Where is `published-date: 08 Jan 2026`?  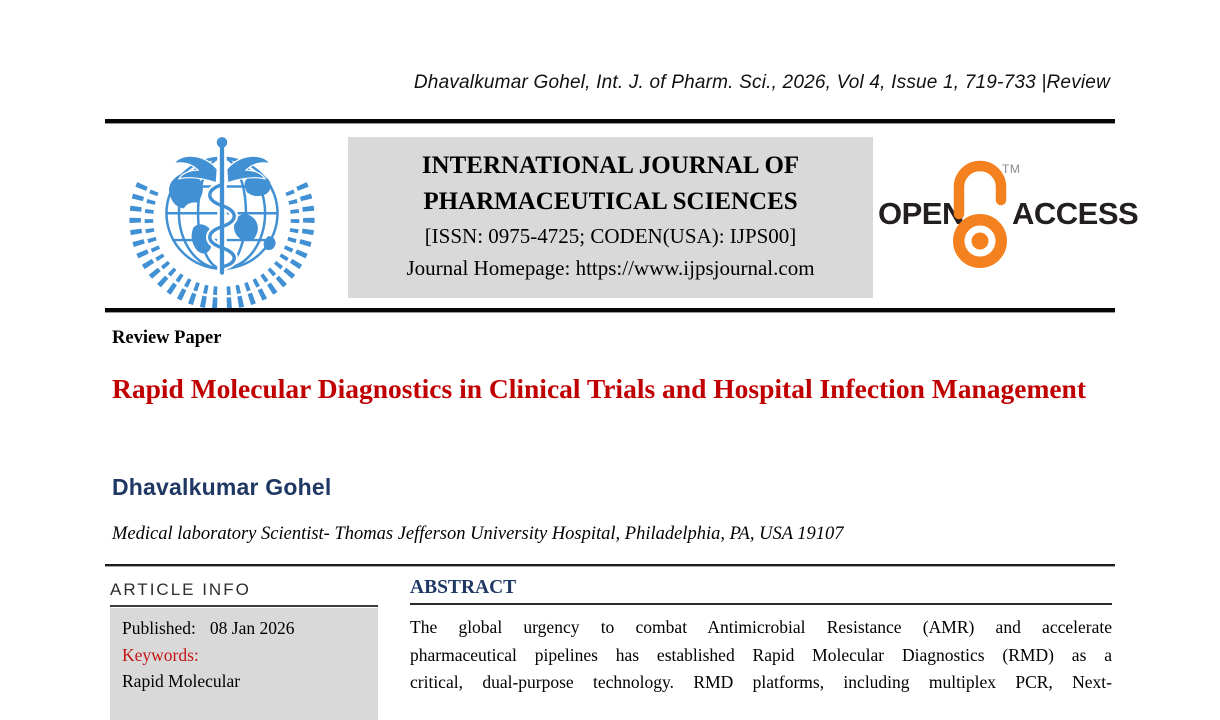
published-date: 08 Jan 2026 is located at coordinates (252, 628).